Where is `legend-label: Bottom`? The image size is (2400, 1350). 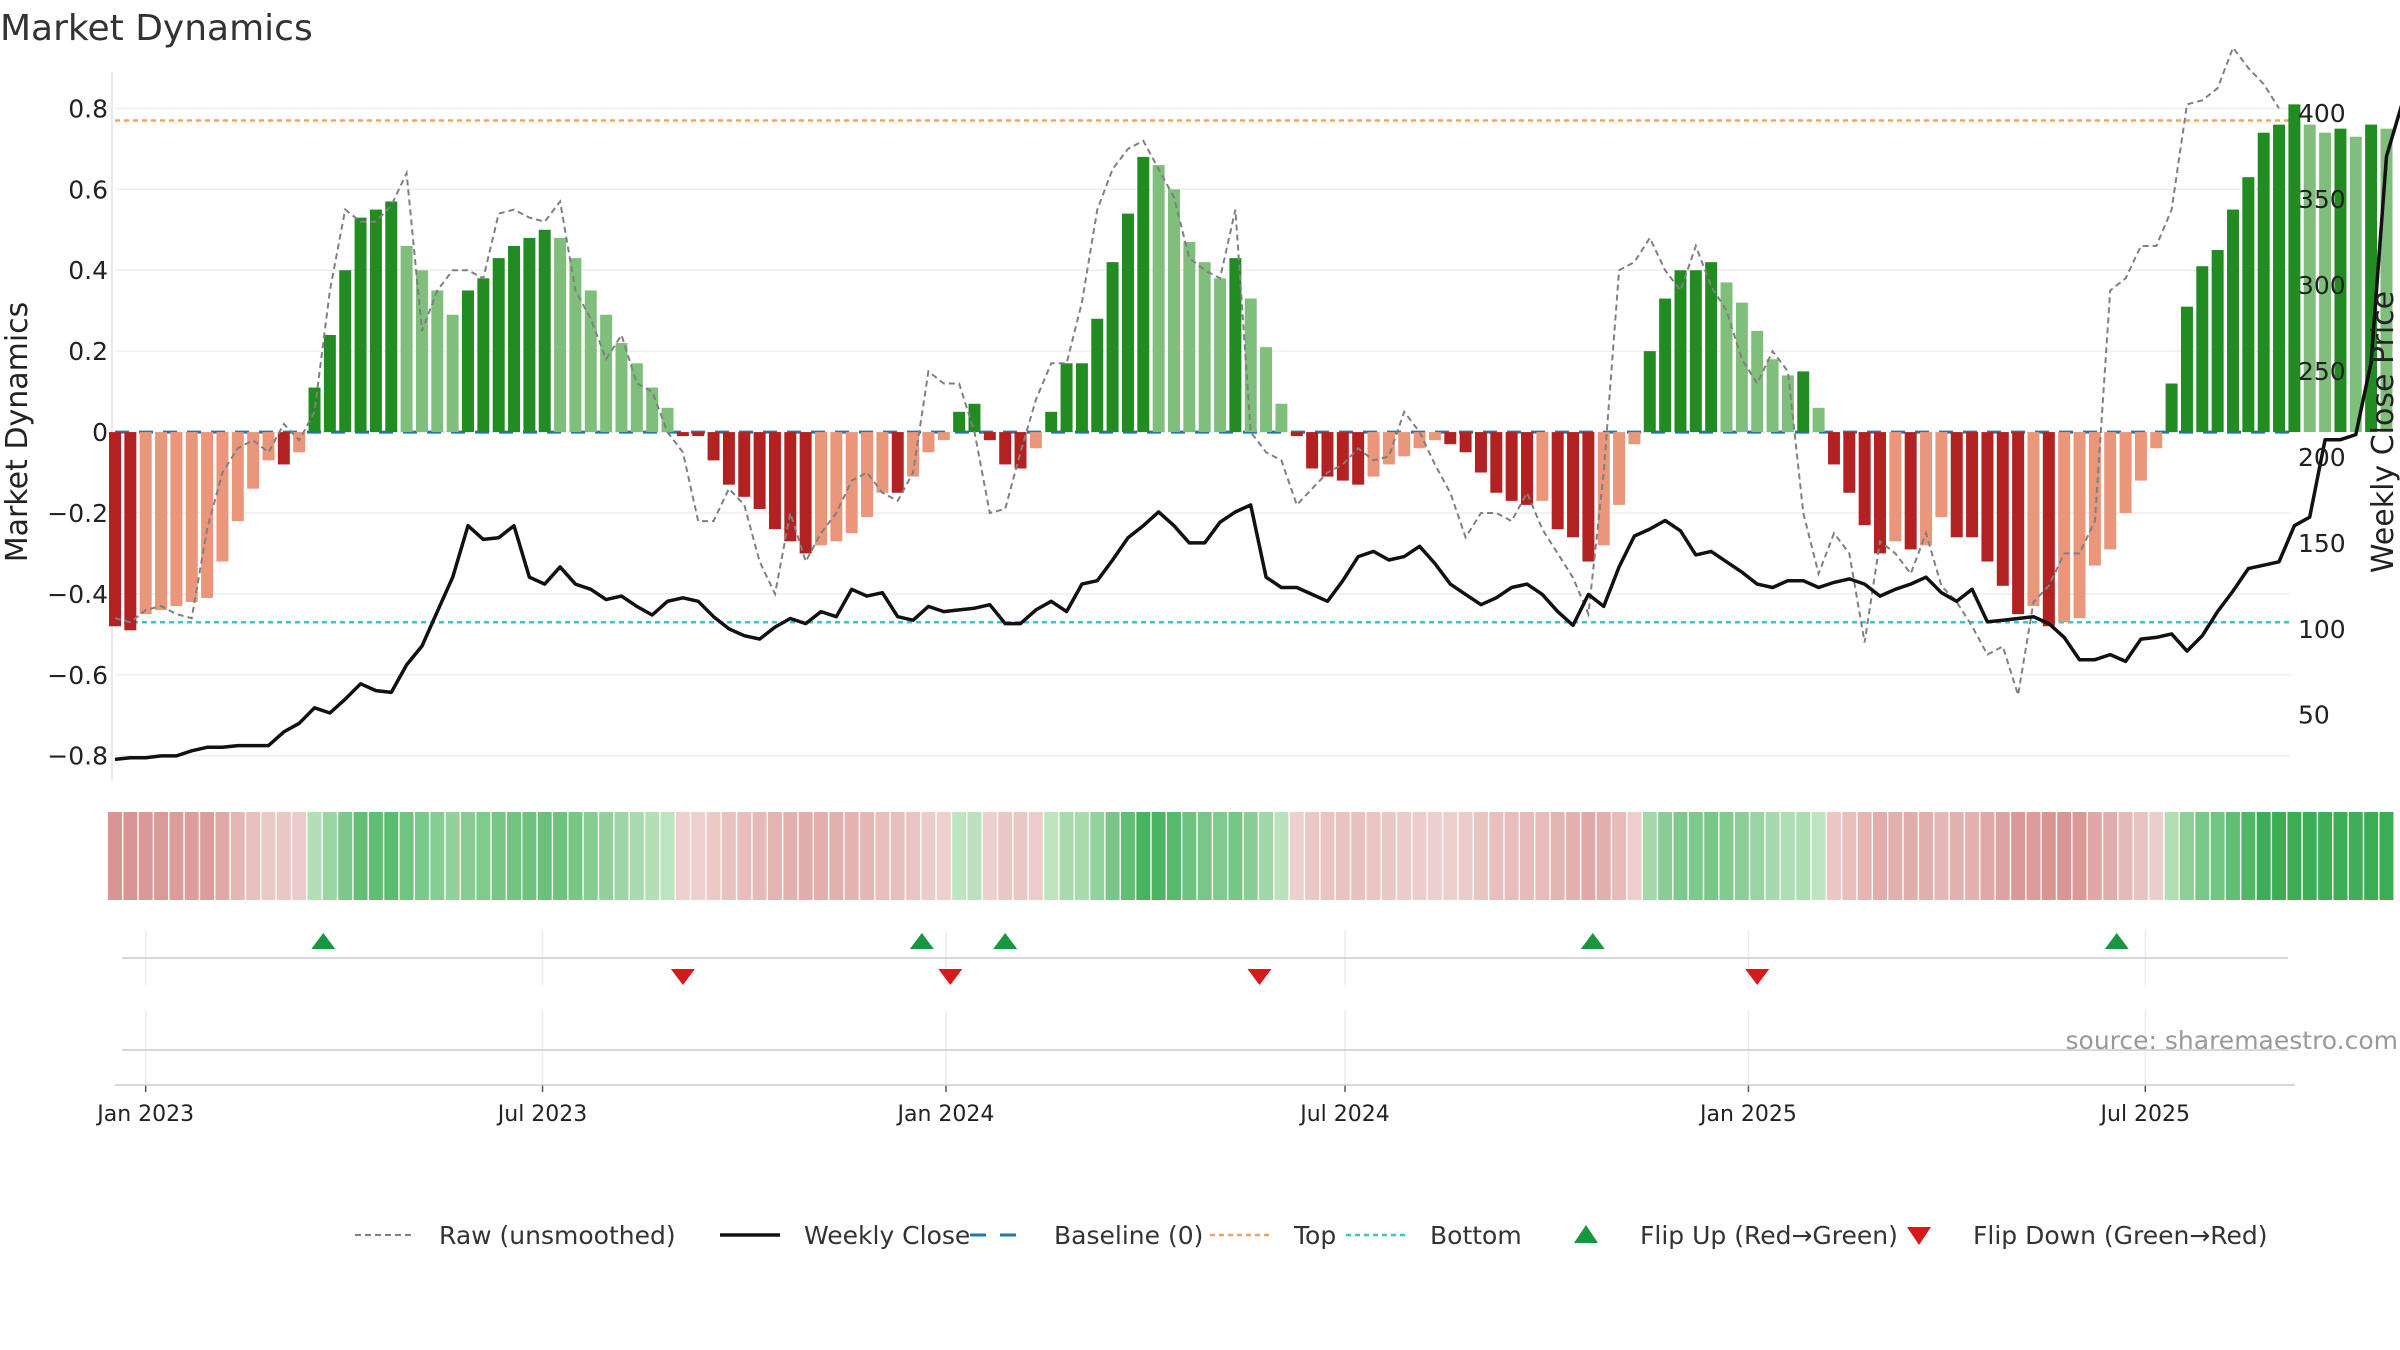 legend-label: Bottom is located at coordinates (1476, 1235).